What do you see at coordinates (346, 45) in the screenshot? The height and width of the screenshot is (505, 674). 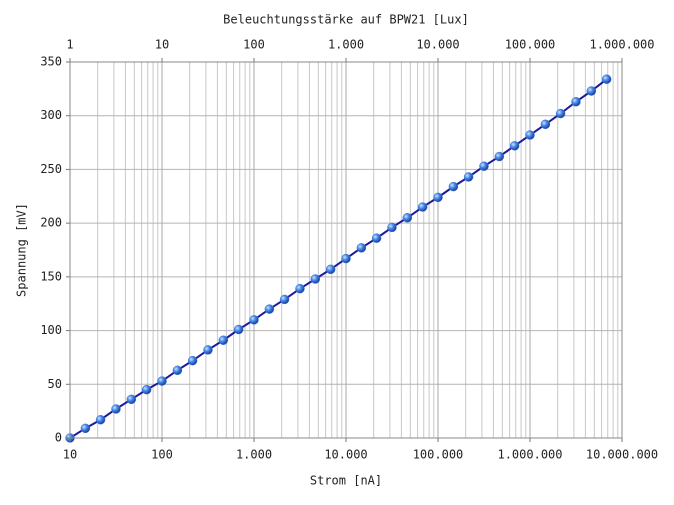 I see `x2-tick-label: 1.000` at bounding box center [346, 45].